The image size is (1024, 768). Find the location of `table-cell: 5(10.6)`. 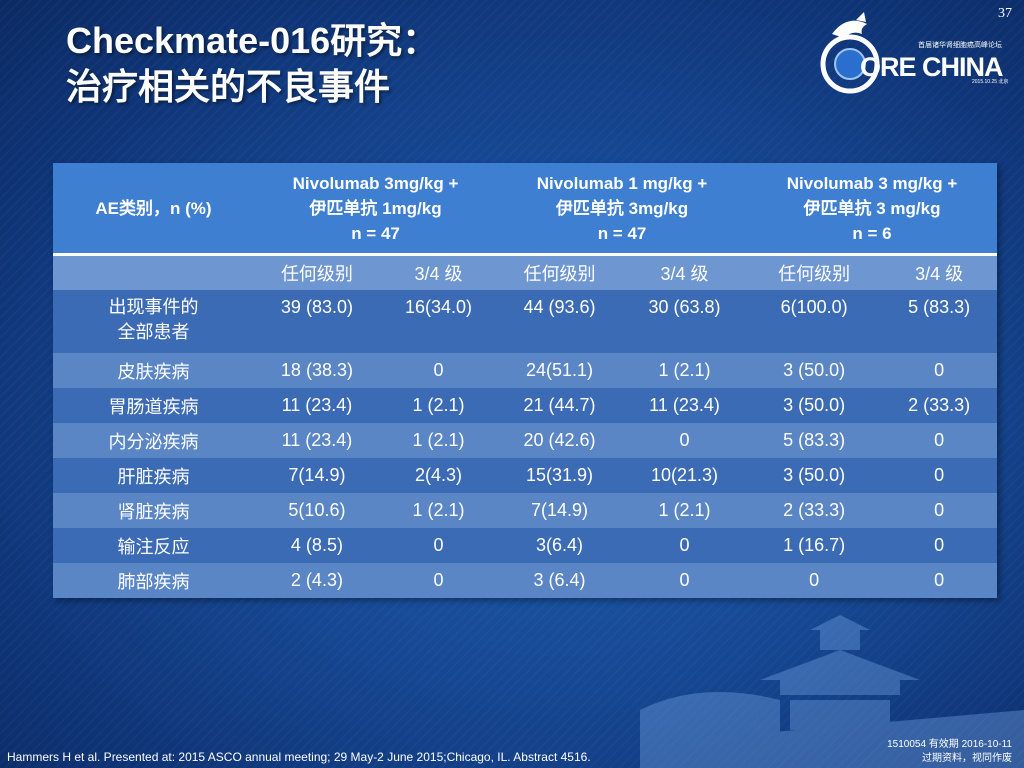

table-cell: 5(10.6) is located at coordinates (317, 510).